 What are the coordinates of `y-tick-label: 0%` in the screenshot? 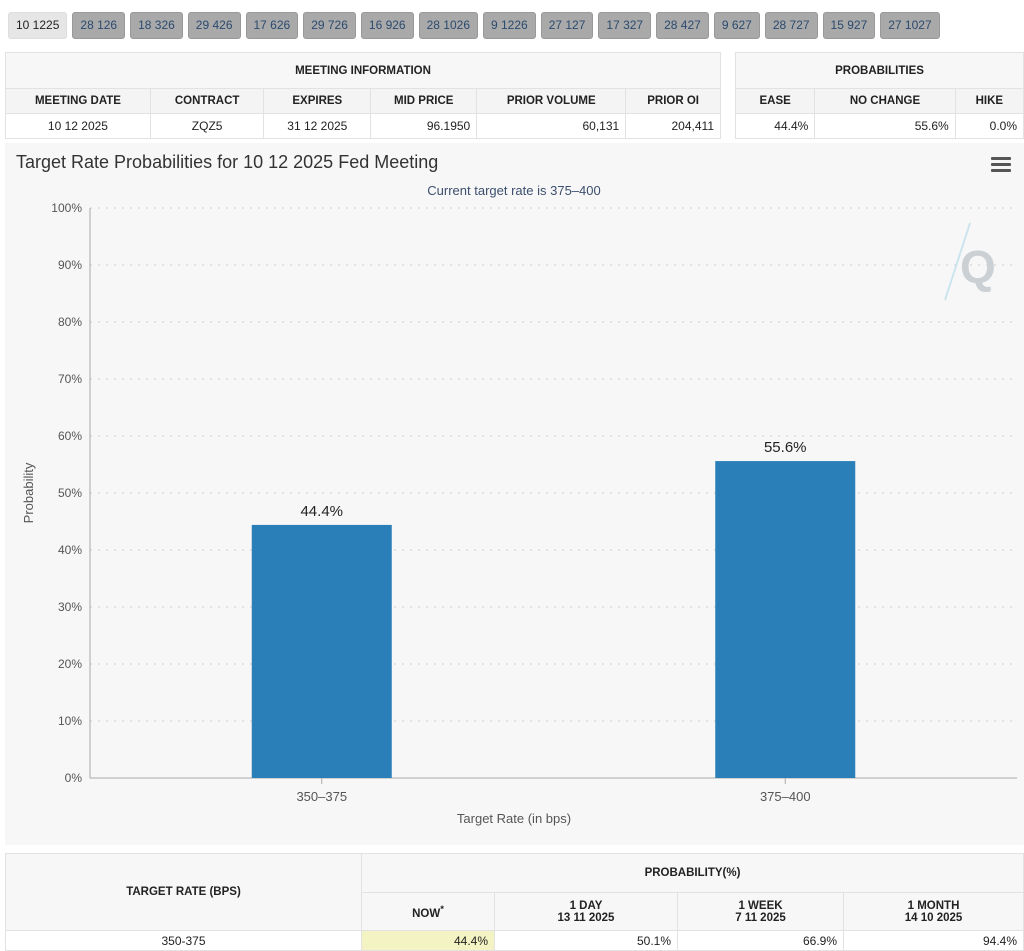 It's located at (74, 778).